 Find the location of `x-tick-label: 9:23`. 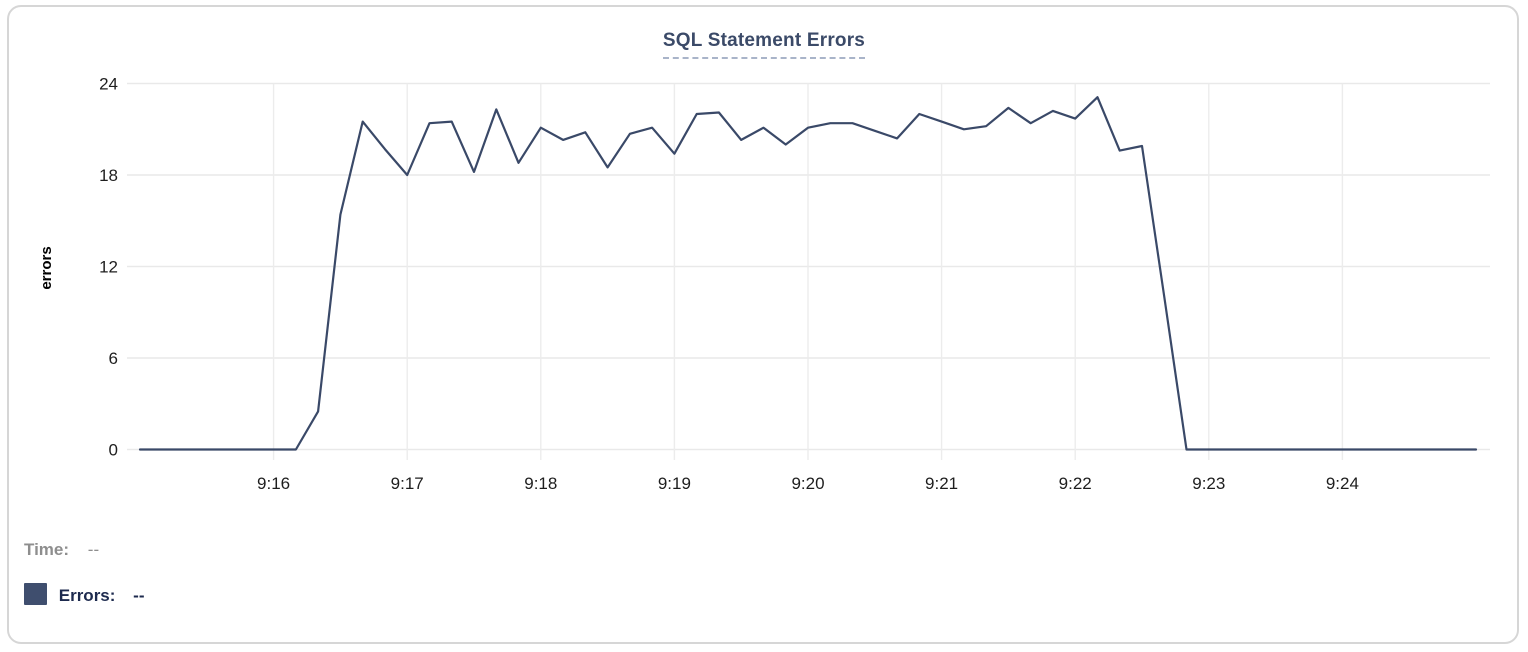

x-tick-label: 9:23 is located at coordinates (1208, 483).